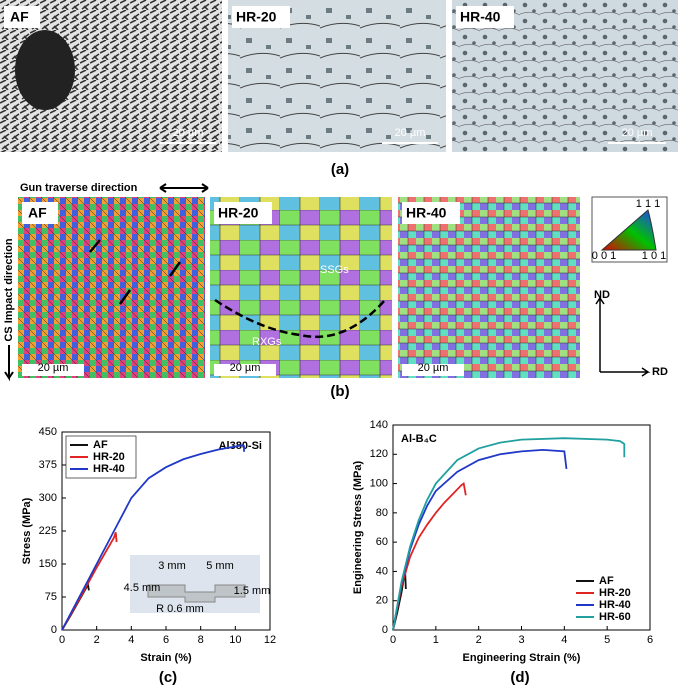 This screenshot has width=681, height=697. What do you see at coordinates (615, 617) in the screenshot?
I see `legend-label: HR-60` at bounding box center [615, 617].